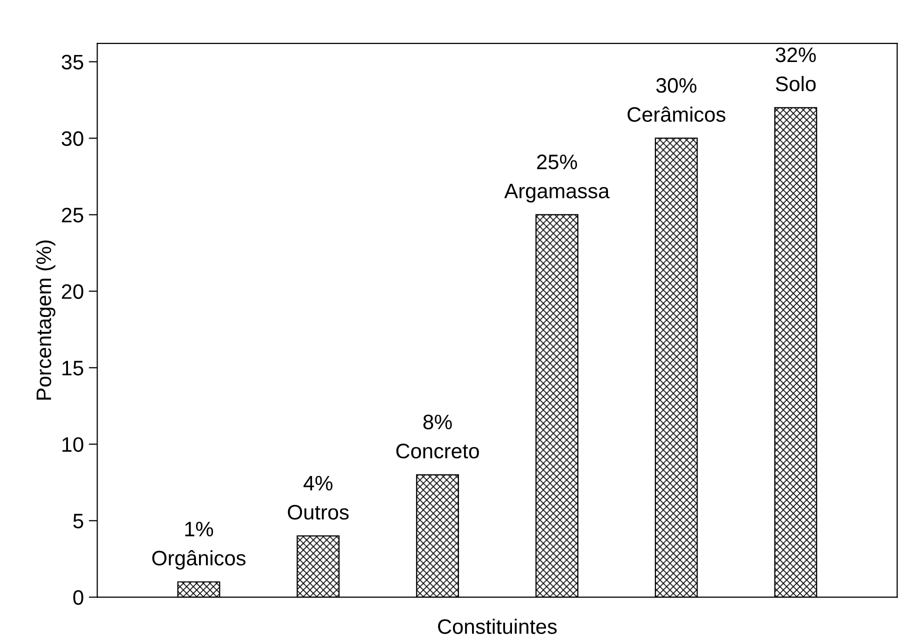 This screenshot has width=909, height=638. What do you see at coordinates (73, 444) in the screenshot?
I see `y-tick-label: 10` at bounding box center [73, 444].